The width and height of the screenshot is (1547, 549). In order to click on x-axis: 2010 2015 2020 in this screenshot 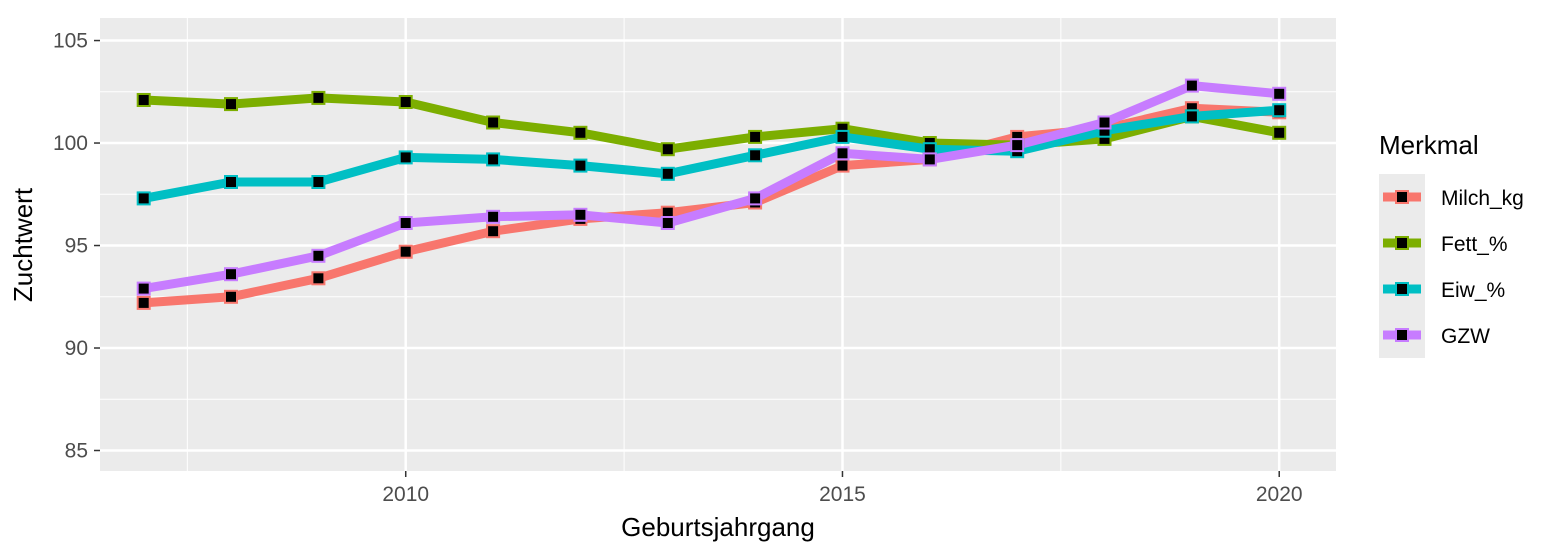, I will do `click(842, 488)`.